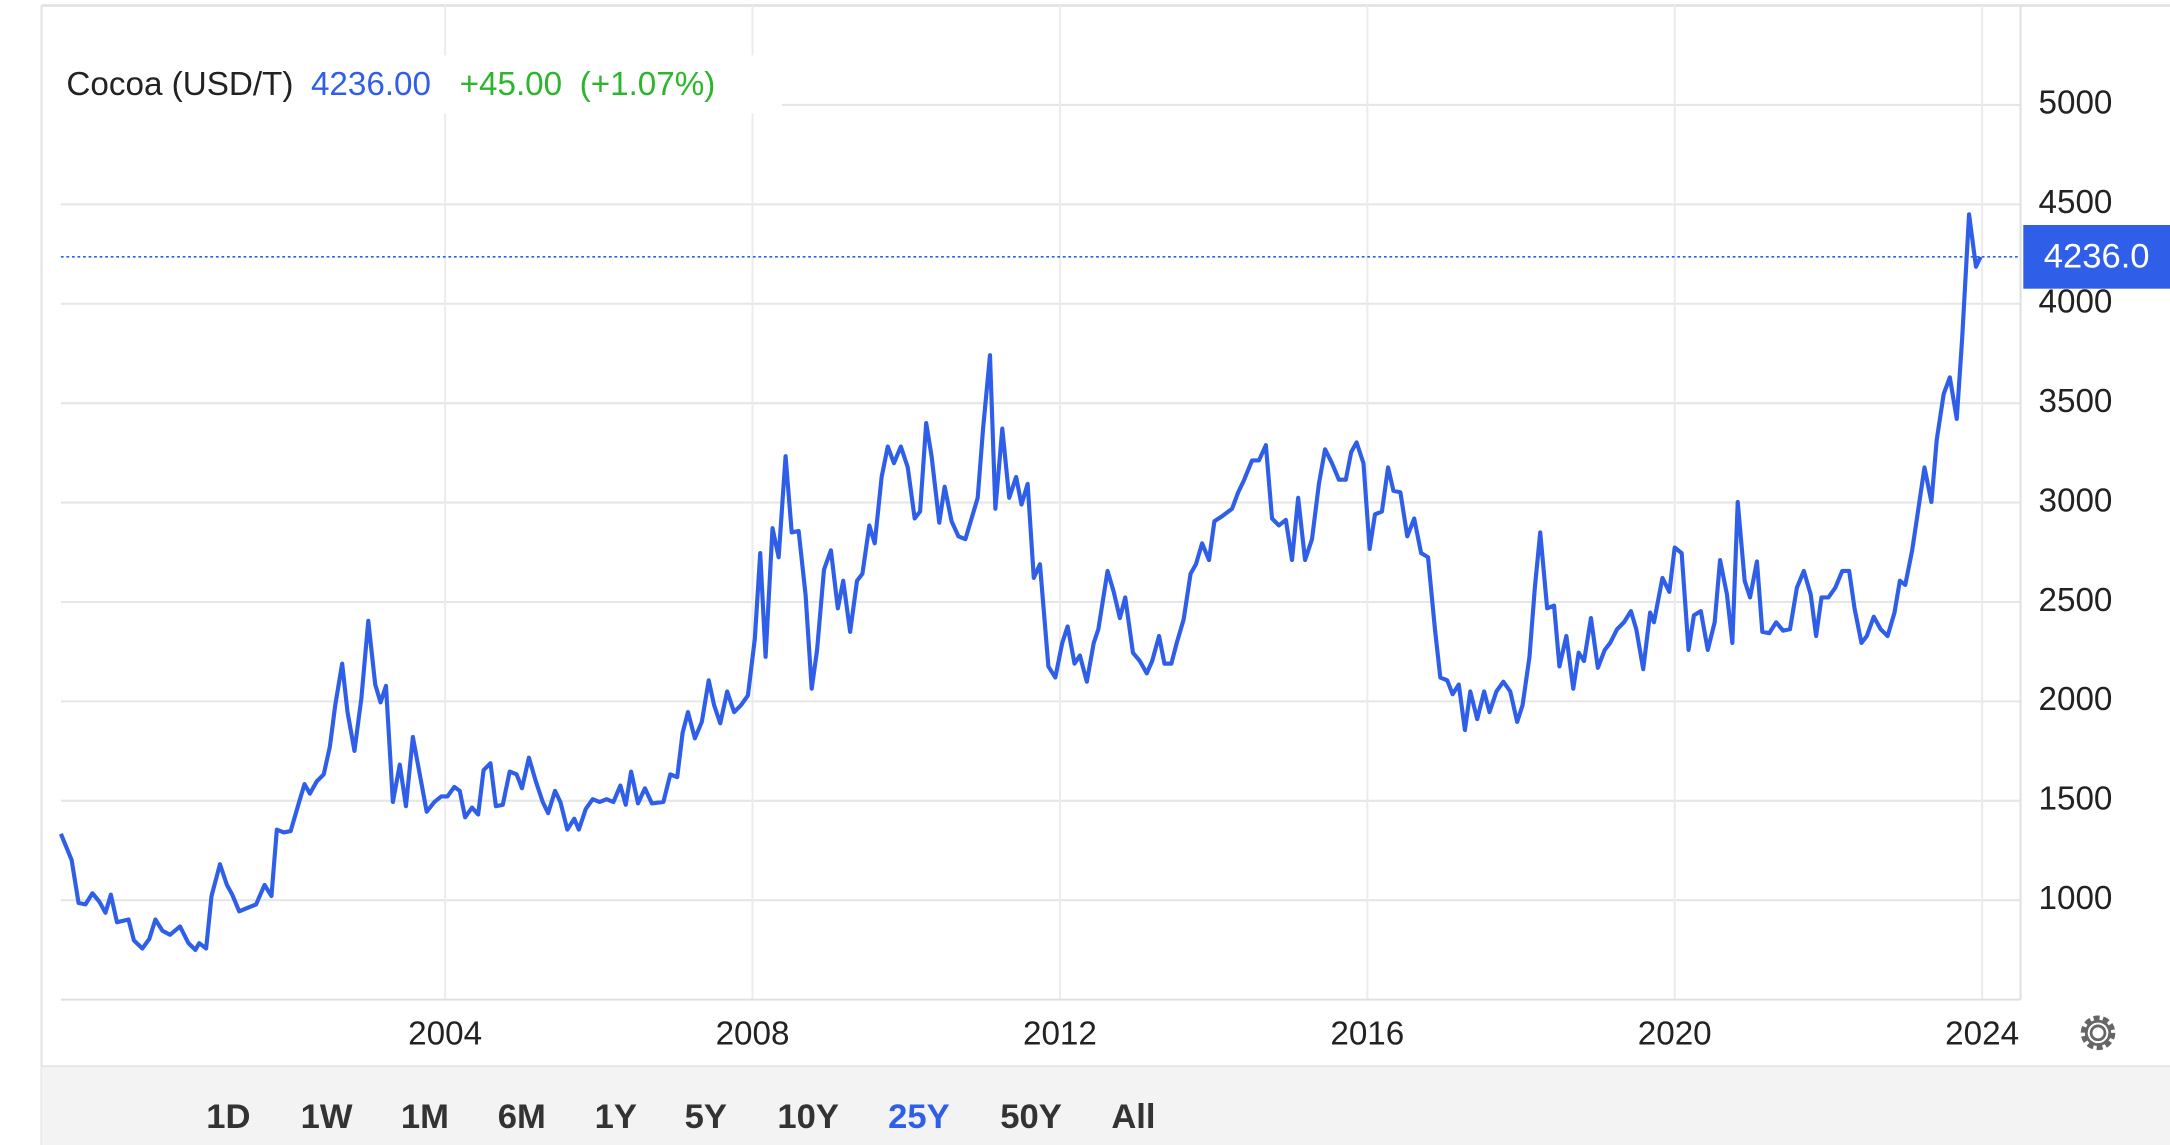  I want to click on x-tick-label: 2004, so click(445, 1033).